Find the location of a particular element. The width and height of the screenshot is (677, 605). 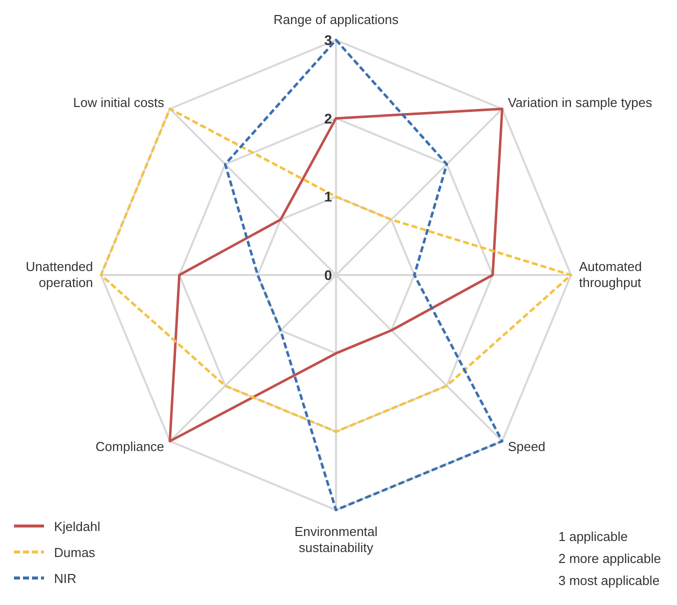

text: 2 more applicable is located at coordinates (609, 559).